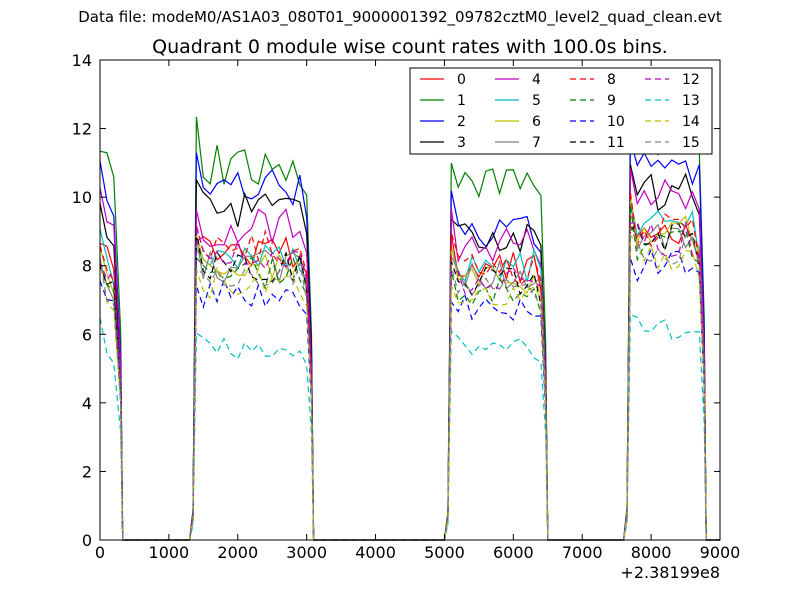 This screenshot has width=800, height=600. Describe the element at coordinates (87, 334) in the screenshot. I see `y-tick-label: 6` at that location.